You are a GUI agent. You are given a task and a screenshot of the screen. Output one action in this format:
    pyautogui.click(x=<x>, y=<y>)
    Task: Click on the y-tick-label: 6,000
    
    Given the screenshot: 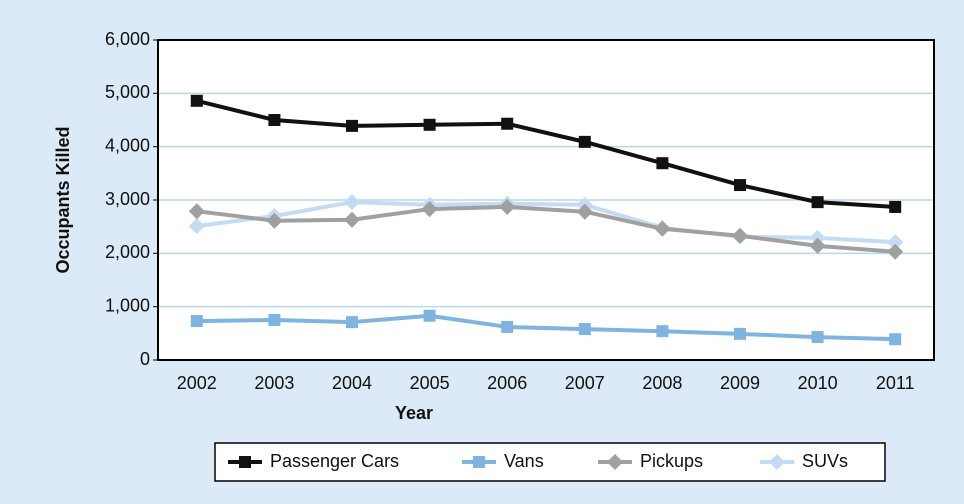 What is the action you would take?
    pyautogui.click(x=127, y=39)
    